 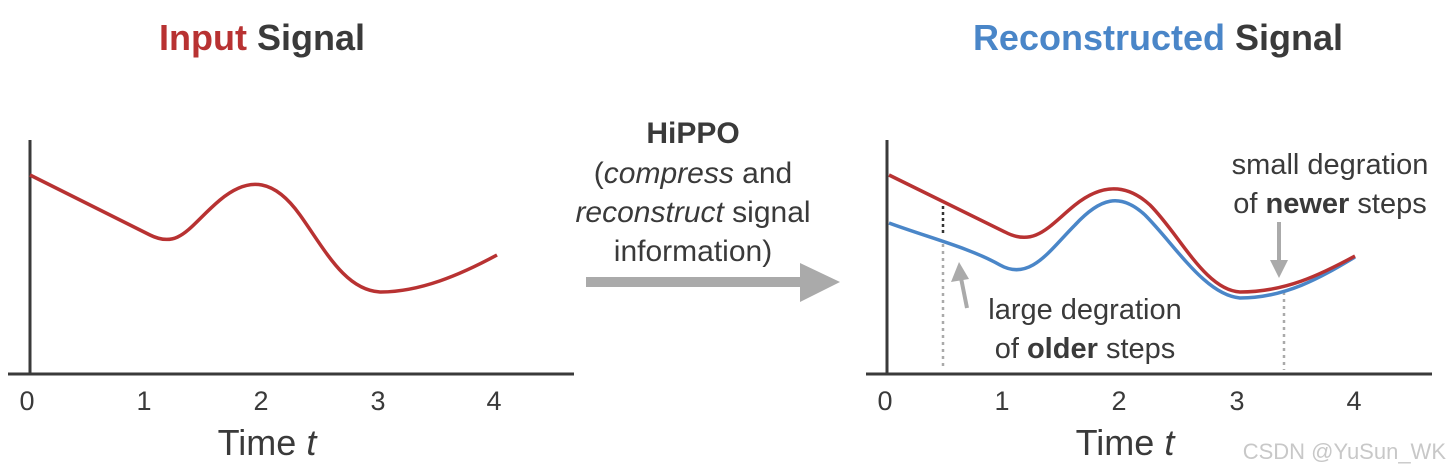 I want to click on right-xtick-1: 1, so click(x=1001, y=401).